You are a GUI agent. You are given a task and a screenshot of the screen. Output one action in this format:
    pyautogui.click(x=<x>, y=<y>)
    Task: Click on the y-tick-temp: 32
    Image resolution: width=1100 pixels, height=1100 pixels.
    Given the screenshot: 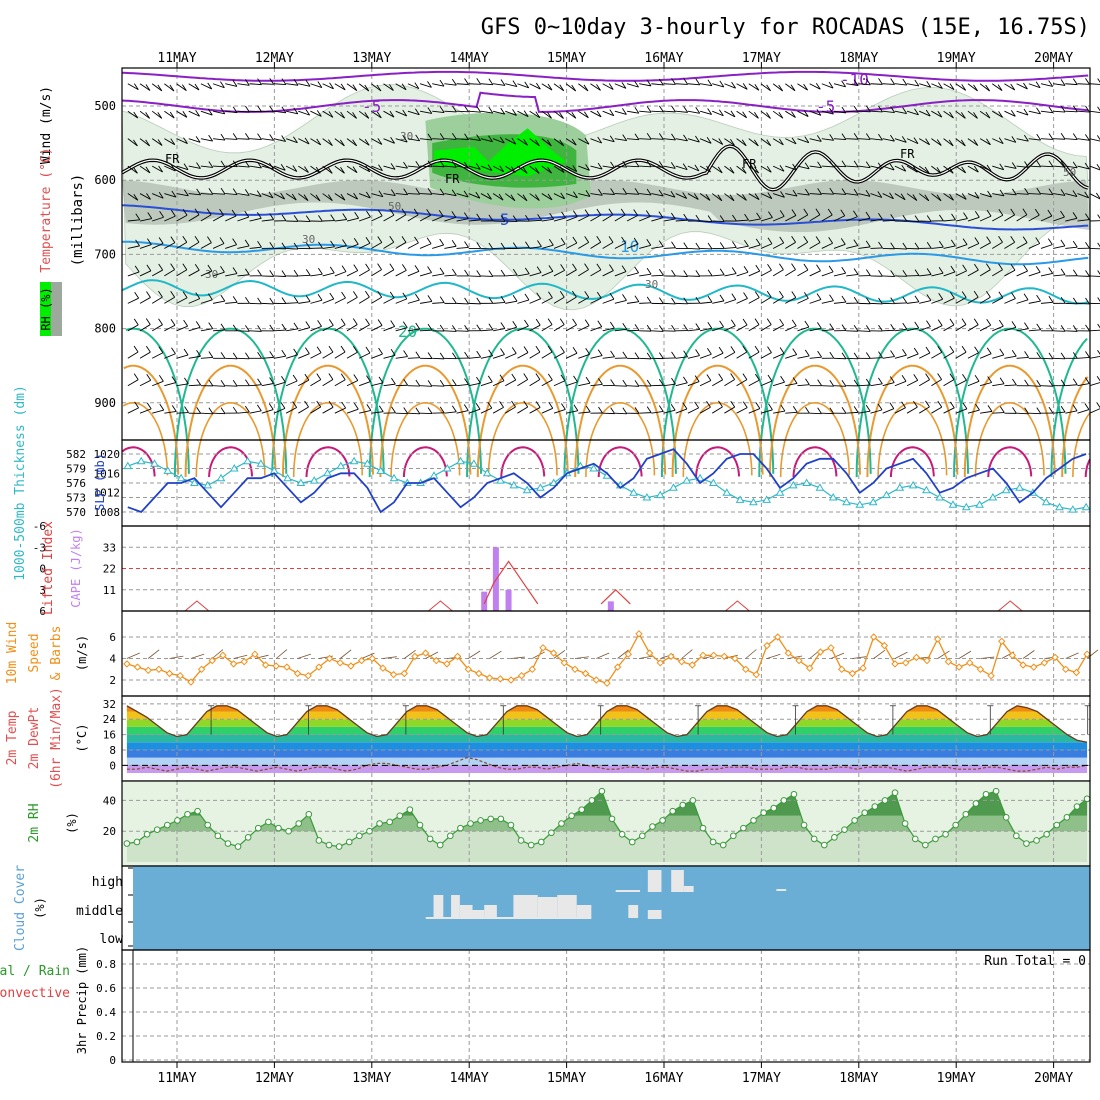 What is the action you would take?
    pyautogui.click(x=109, y=704)
    